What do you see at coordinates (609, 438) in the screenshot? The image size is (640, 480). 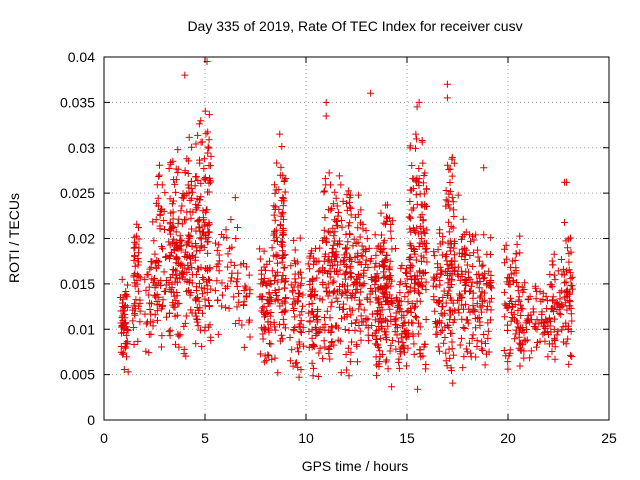 I see `x-tick-label: 25` at bounding box center [609, 438].